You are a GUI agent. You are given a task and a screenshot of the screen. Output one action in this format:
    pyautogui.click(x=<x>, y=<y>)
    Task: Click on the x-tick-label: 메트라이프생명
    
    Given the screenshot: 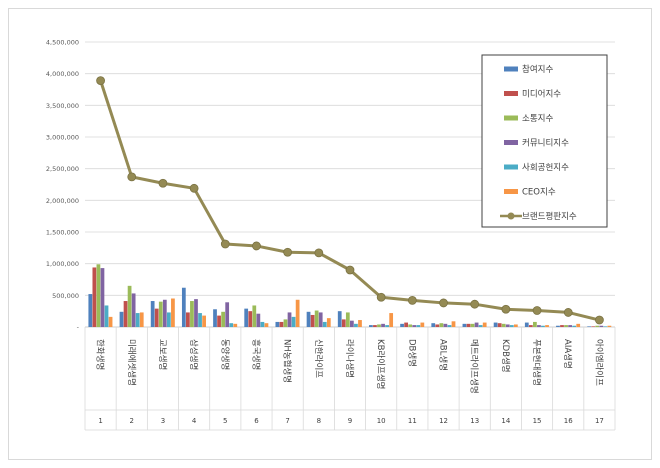 What is the action you would take?
    pyautogui.click(x=474, y=366)
    